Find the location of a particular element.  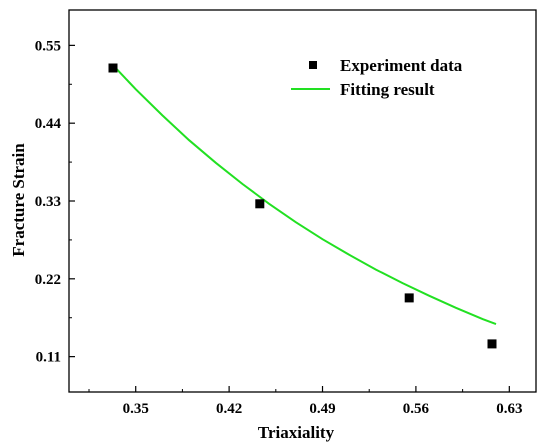

x-tick-label: 0.35 is located at coordinates (136, 409).